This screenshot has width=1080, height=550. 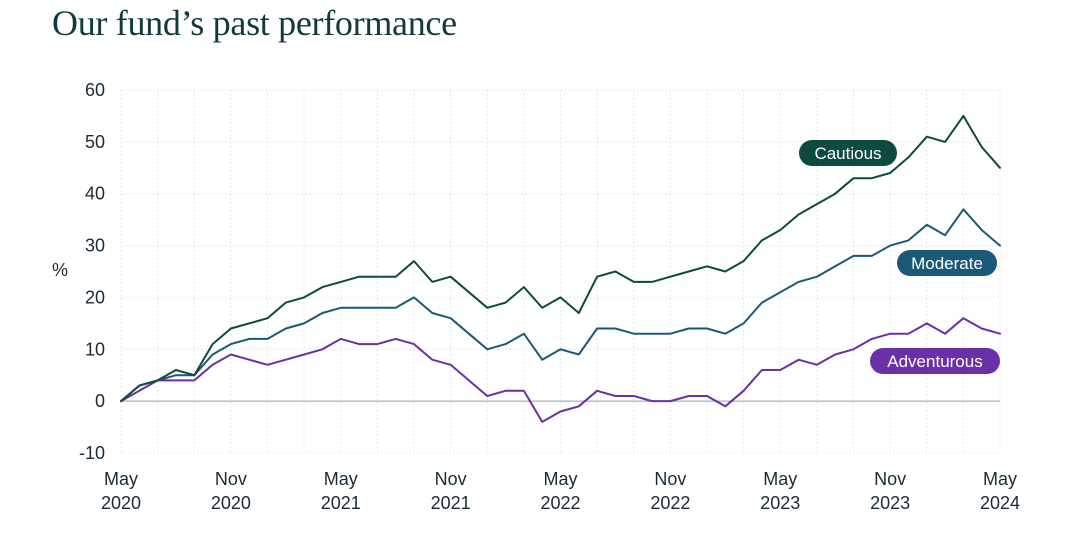 What do you see at coordinates (95, 194) in the screenshot?
I see `y-tick-label: 40` at bounding box center [95, 194].